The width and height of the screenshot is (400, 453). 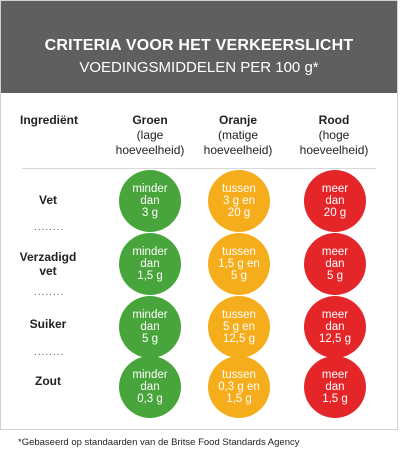 What do you see at coordinates (150, 327) in the screenshot?
I see `green-value-suiker: minder dan 5 g` at bounding box center [150, 327].